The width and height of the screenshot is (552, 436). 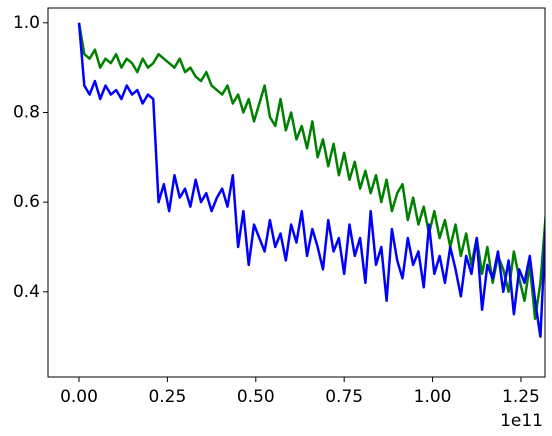 What do you see at coordinates (521, 421) in the screenshot?
I see `x-offset-label: 1e11` at bounding box center [521, 421].